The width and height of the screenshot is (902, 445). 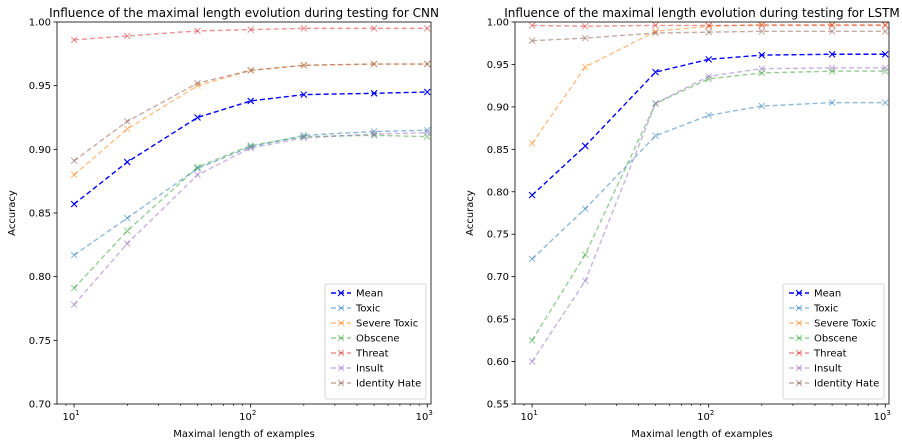 I want to click on series-mean, so click(x=250, y=148).